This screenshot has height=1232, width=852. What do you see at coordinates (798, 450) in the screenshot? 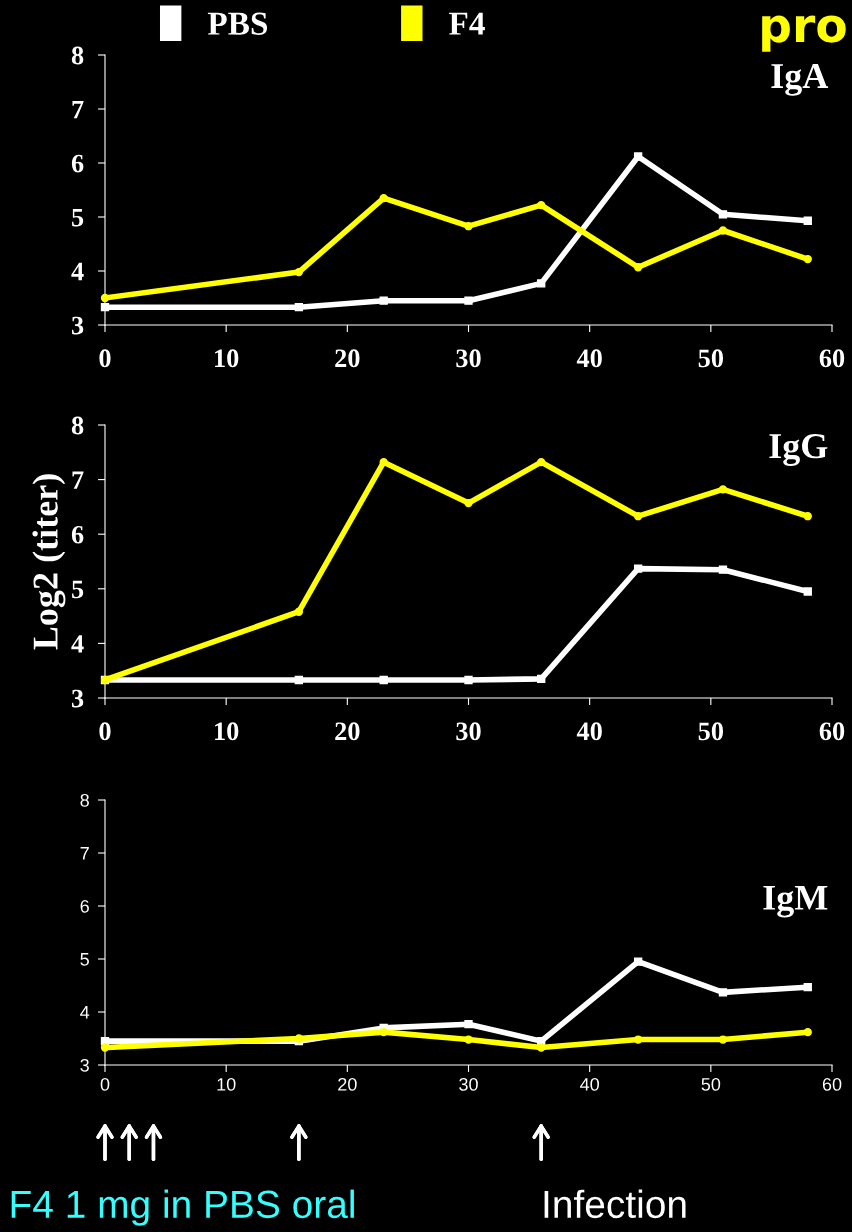
I see `chart-title: IgG` at bounding box center [798, 450].